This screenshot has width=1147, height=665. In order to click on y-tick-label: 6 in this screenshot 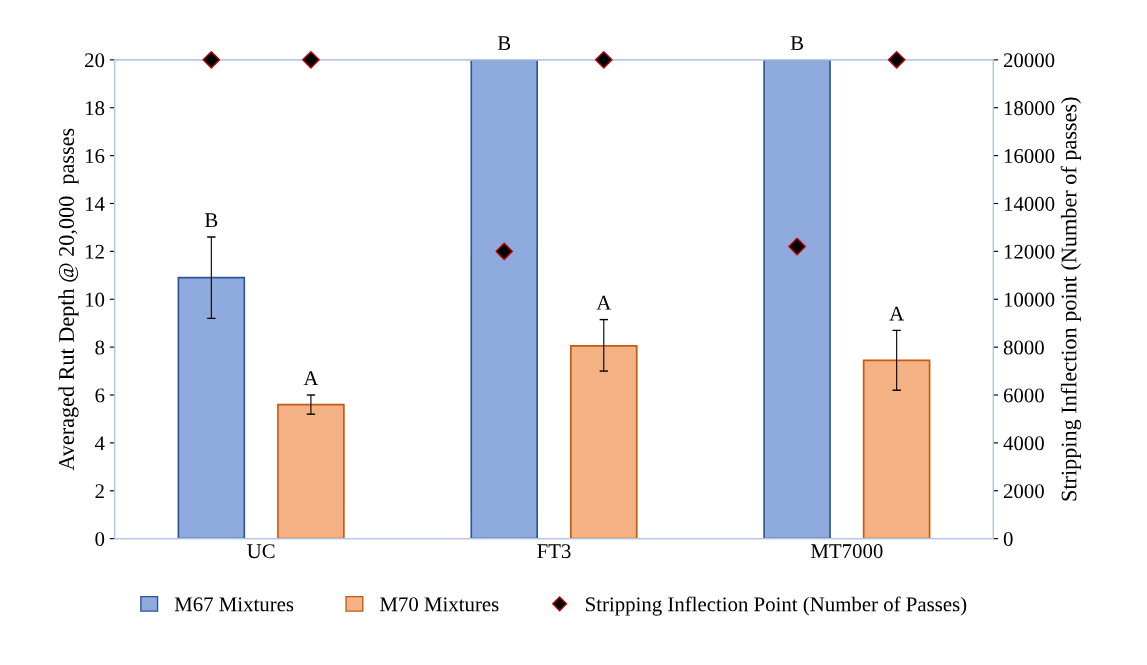, I will do `click(100, 395)`.